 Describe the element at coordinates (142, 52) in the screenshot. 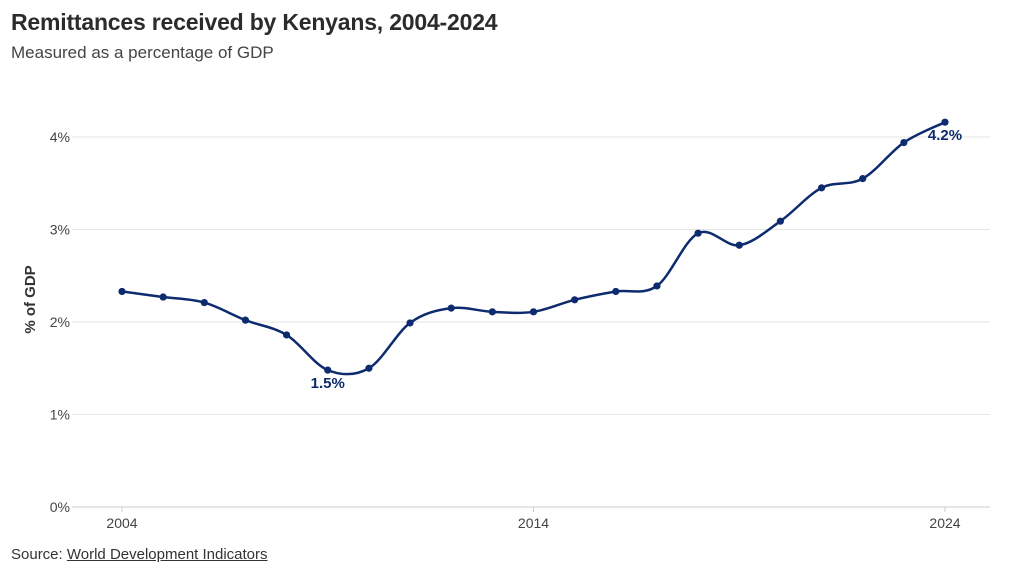

I see `chart-subtitle: Measured as a percentage of GDP` at that location.